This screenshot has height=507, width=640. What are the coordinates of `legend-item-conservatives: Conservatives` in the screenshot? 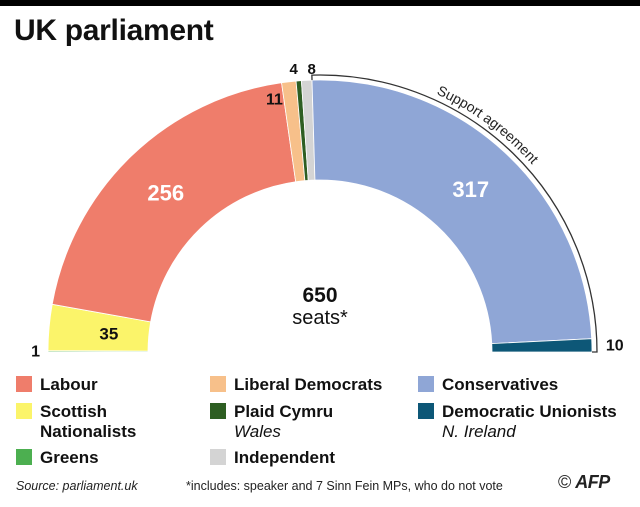 It's located at (488, 385).